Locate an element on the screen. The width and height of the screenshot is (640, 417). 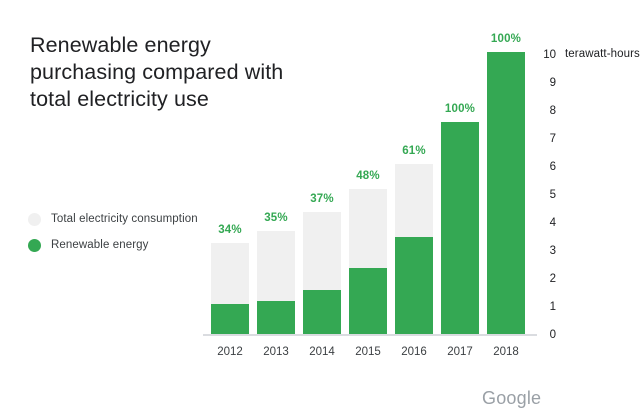
percent-label-2012: 34% is located at coordinates (230, 229).